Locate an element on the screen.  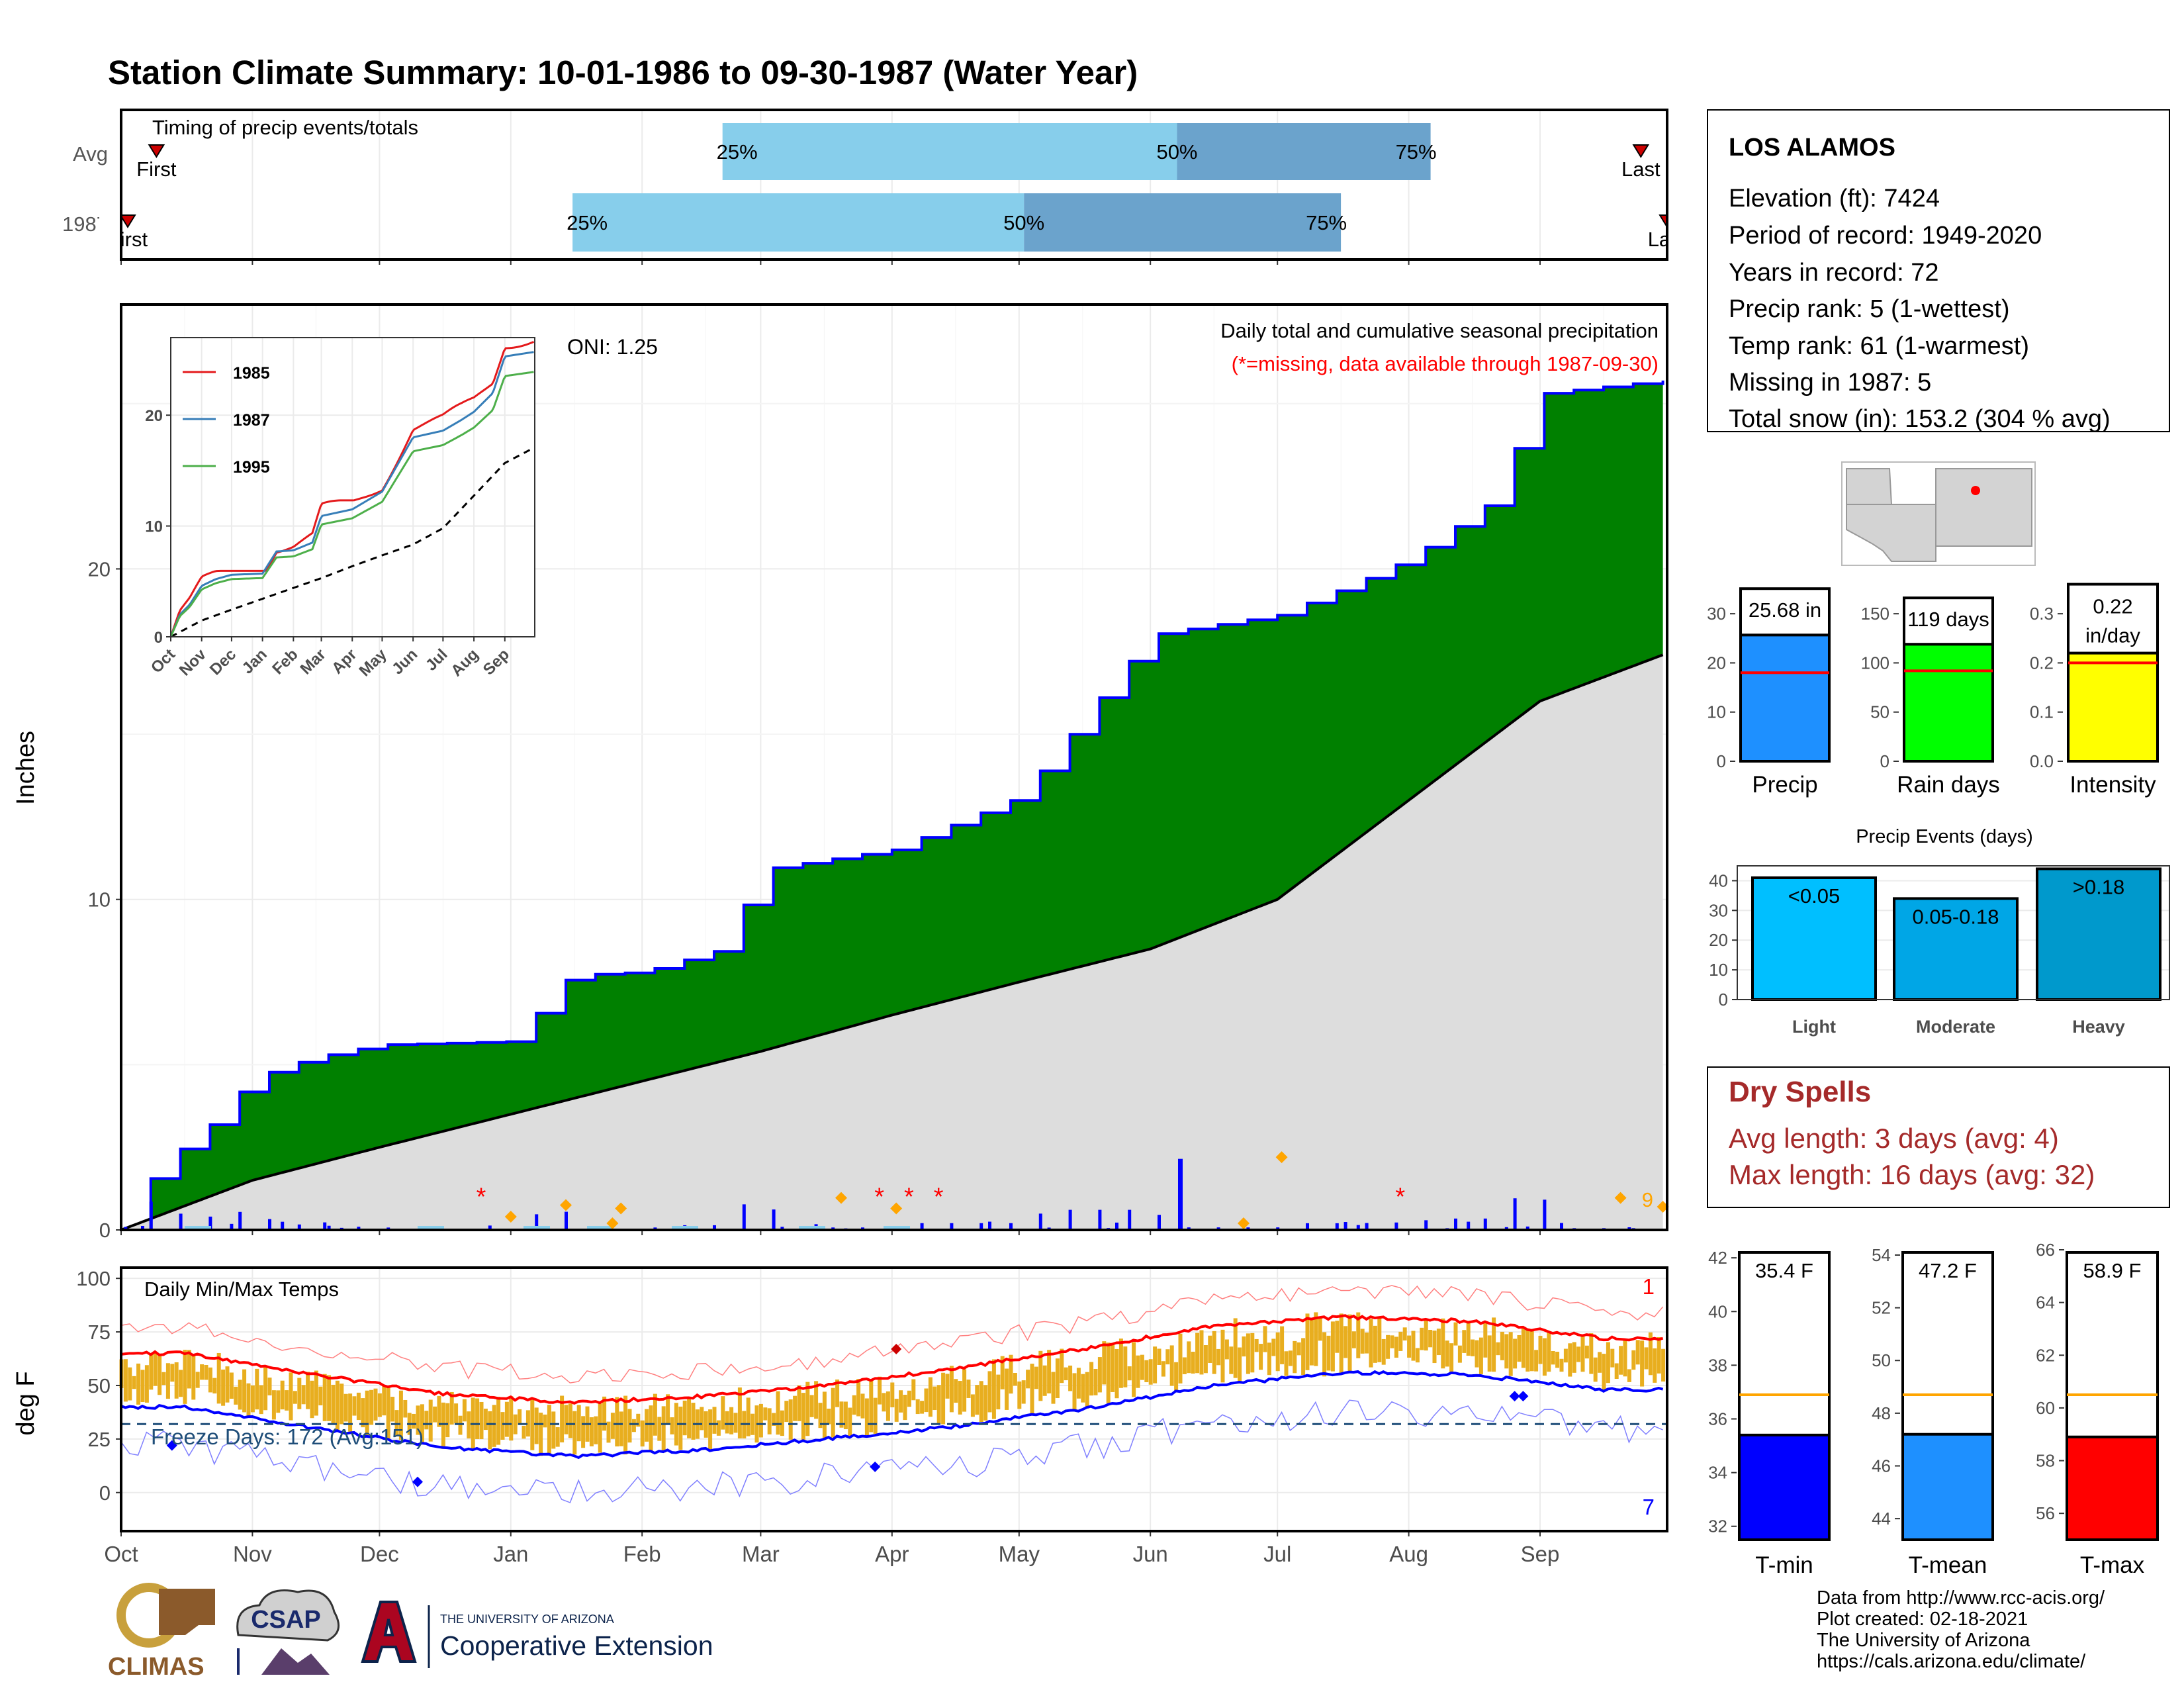
timing-bar-q1-row0 is located at coordinates (950, 151).